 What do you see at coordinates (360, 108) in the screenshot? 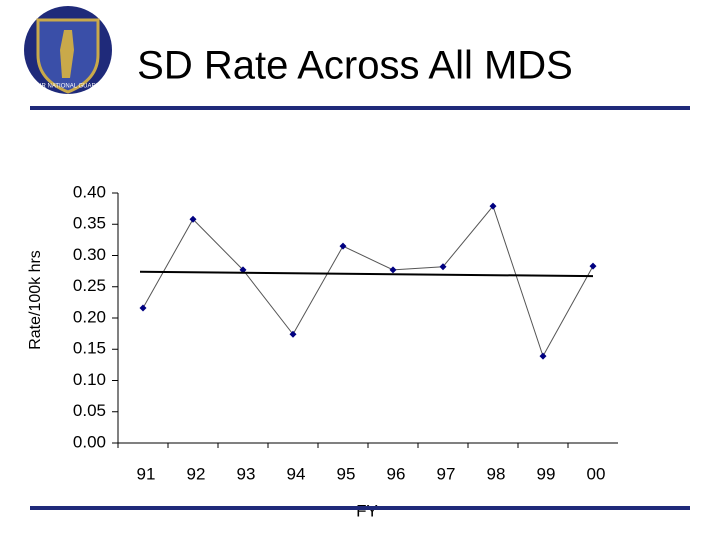
I see `title-rule` at bounding box center [360, 108].